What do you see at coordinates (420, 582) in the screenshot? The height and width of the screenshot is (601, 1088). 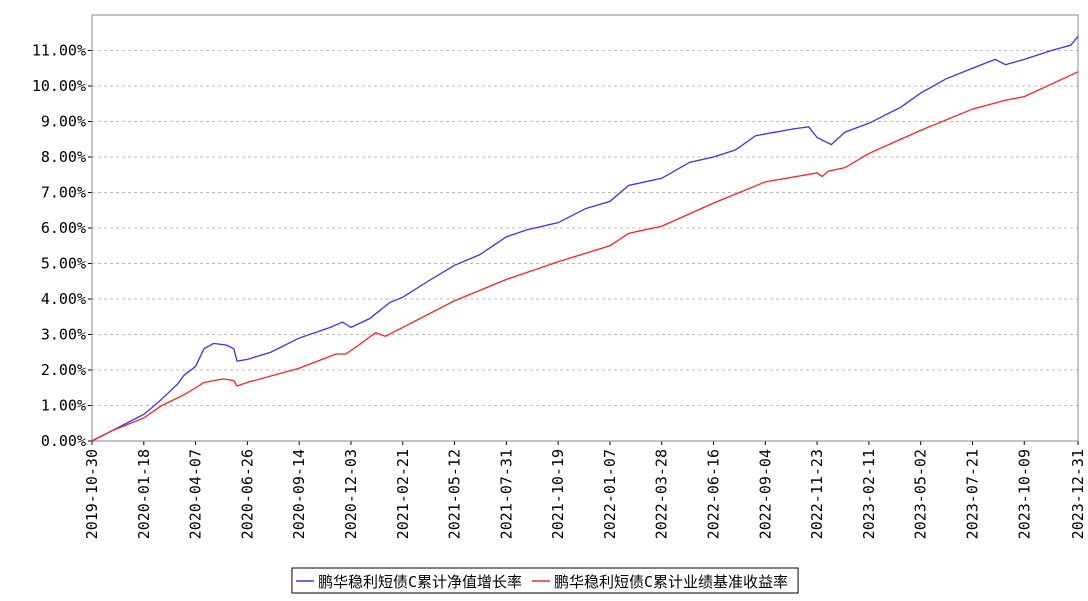 I see `legend-label: 鹏华稳利短债C累计净值增长率` at bounding box center [420, 582].